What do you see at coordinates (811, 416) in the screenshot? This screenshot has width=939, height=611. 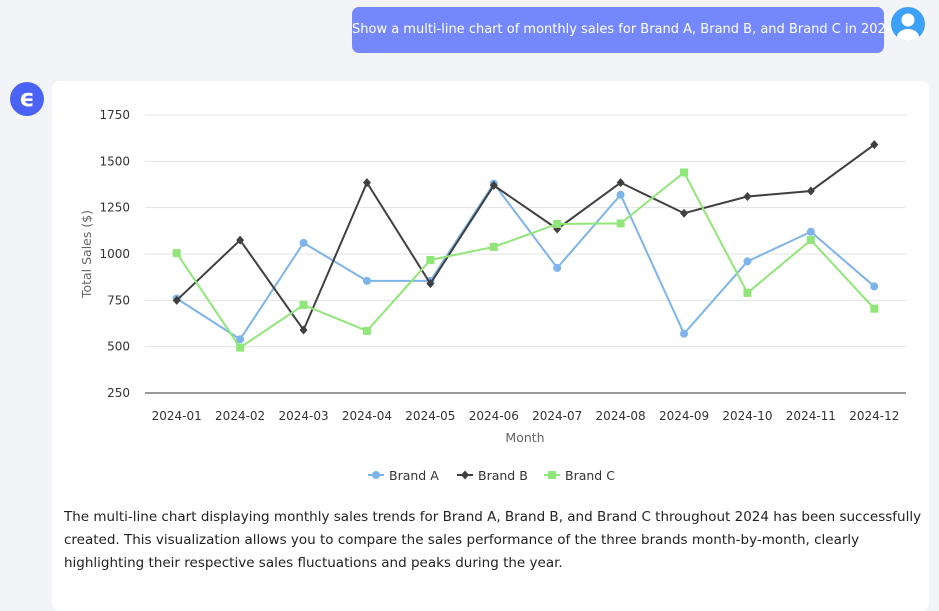 I see `x-tick-label: 2024-11` at bounding box center [811, 416].